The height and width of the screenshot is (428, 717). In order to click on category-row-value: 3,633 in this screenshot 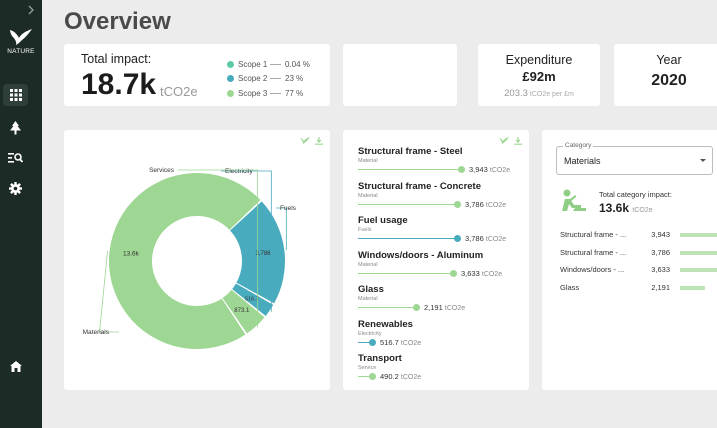, I will do `click(660, 269)`.